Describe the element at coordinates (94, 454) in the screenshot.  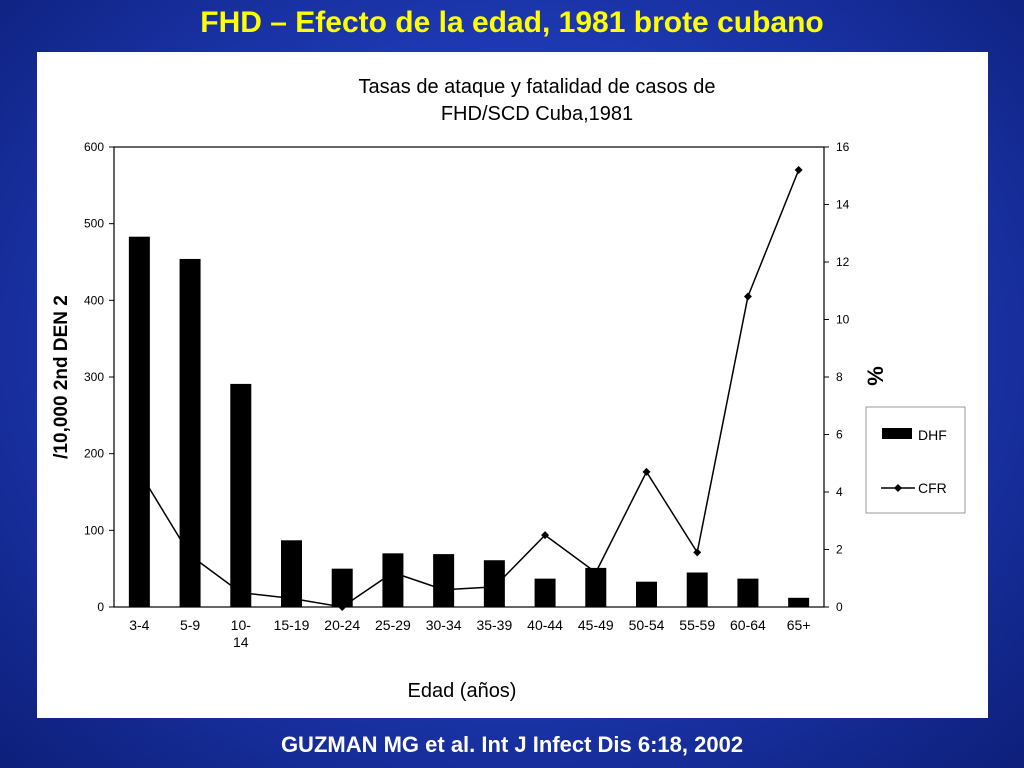
I see `y-tick-label: 200` at that location.